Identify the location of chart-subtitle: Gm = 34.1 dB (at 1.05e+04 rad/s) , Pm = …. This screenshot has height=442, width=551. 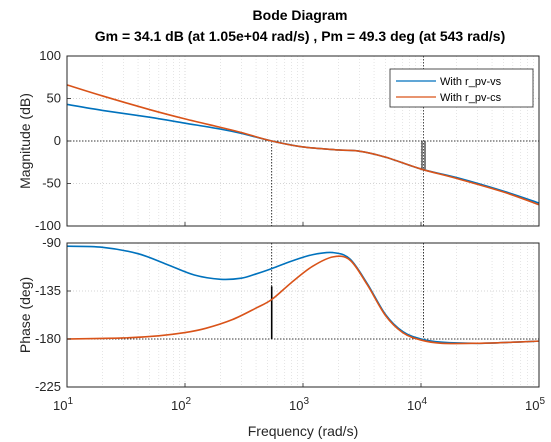
(300, 36).